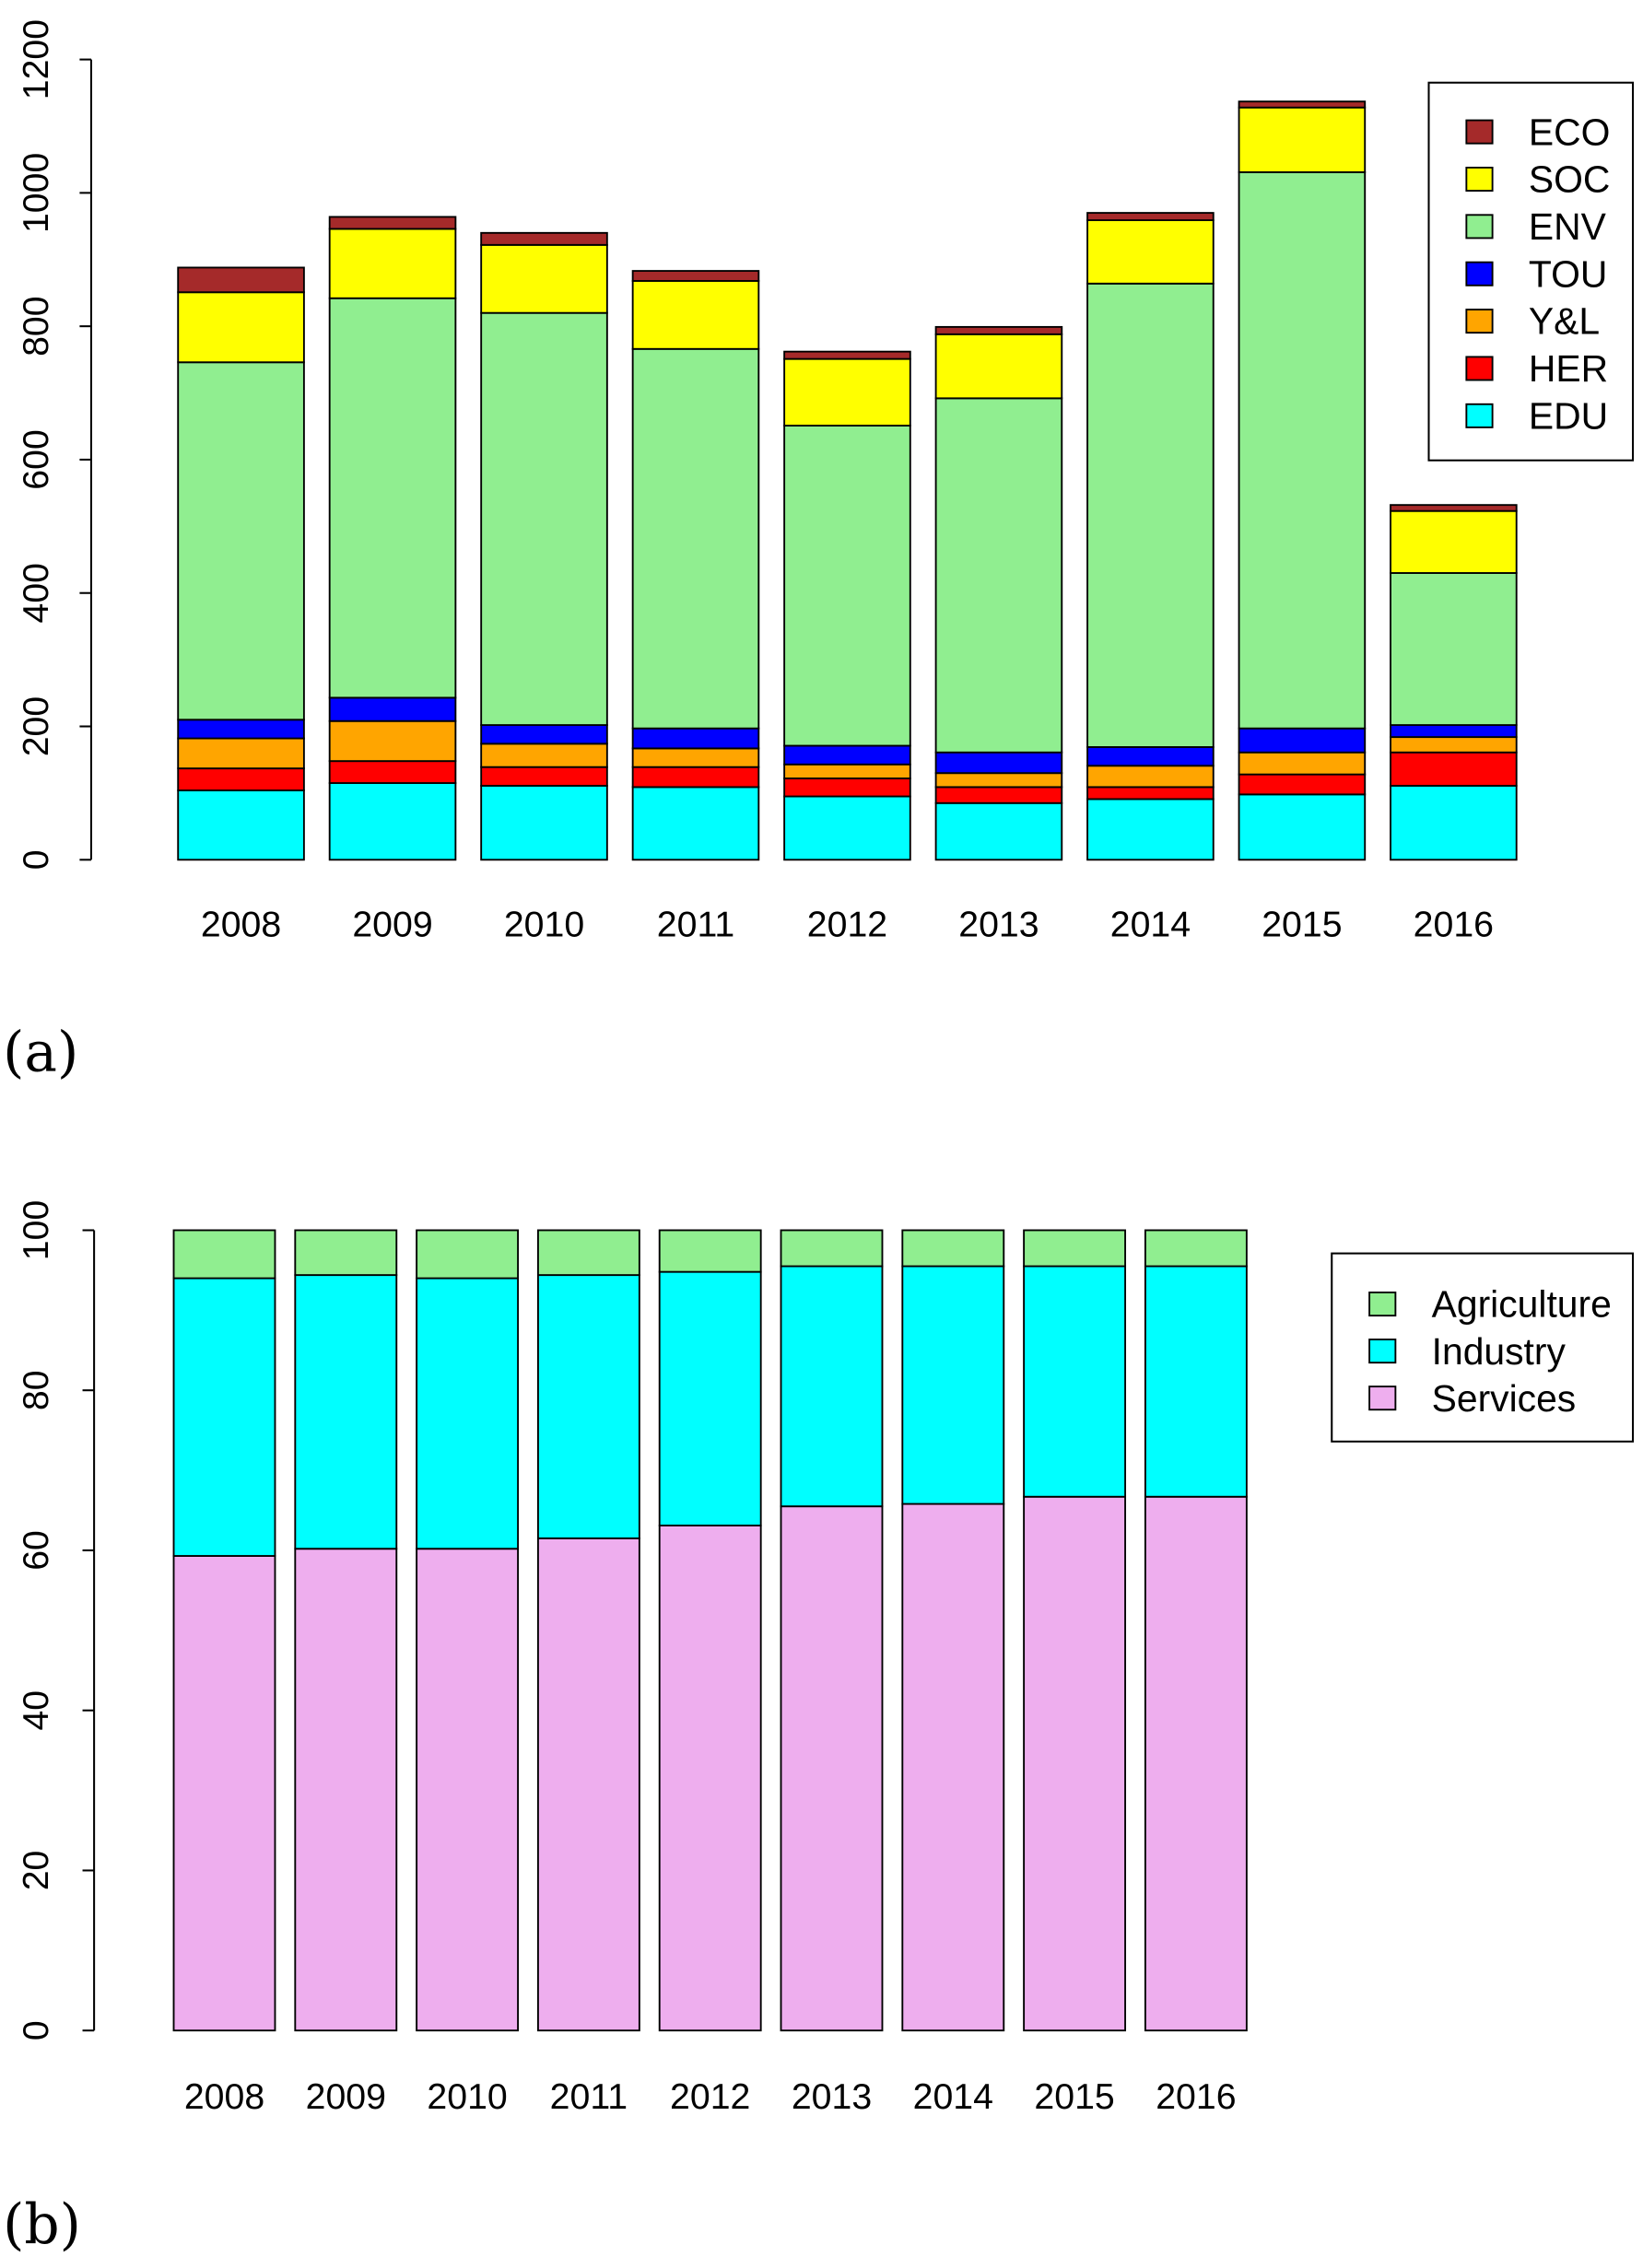 The height and width of the screenshot is (2268, 1643). Describe the element at coordinates (847, 925) in the screenshot. I see `x-tick-label: 2012` at that location.